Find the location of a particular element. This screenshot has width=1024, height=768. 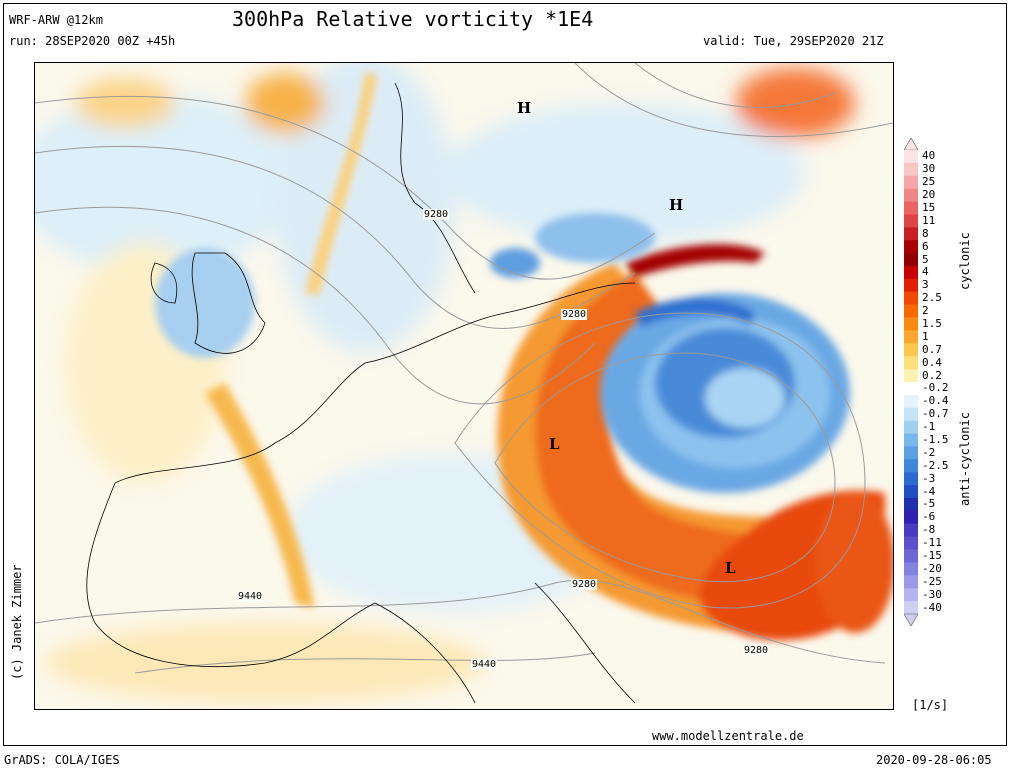

colorbar-top-arrow is located at coordinates (911, 144).